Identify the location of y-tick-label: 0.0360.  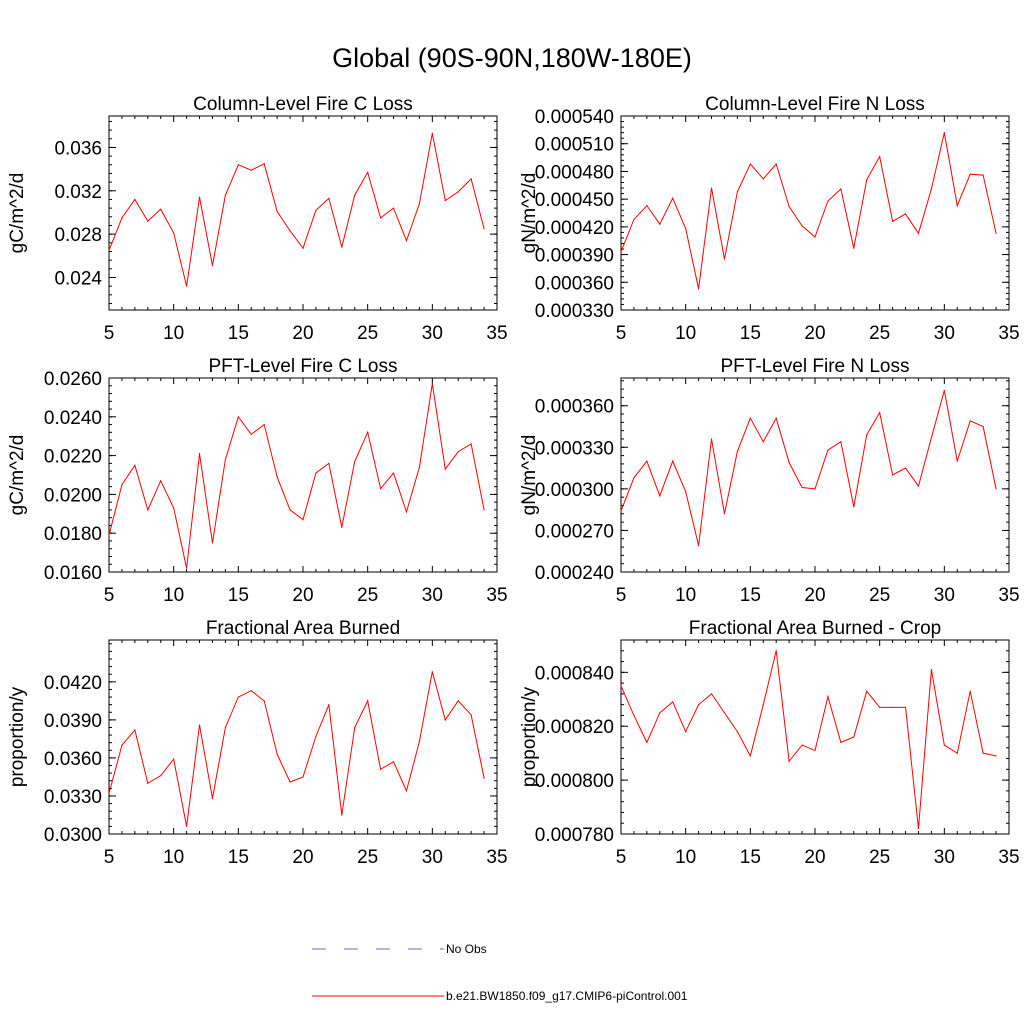
(73, 759).